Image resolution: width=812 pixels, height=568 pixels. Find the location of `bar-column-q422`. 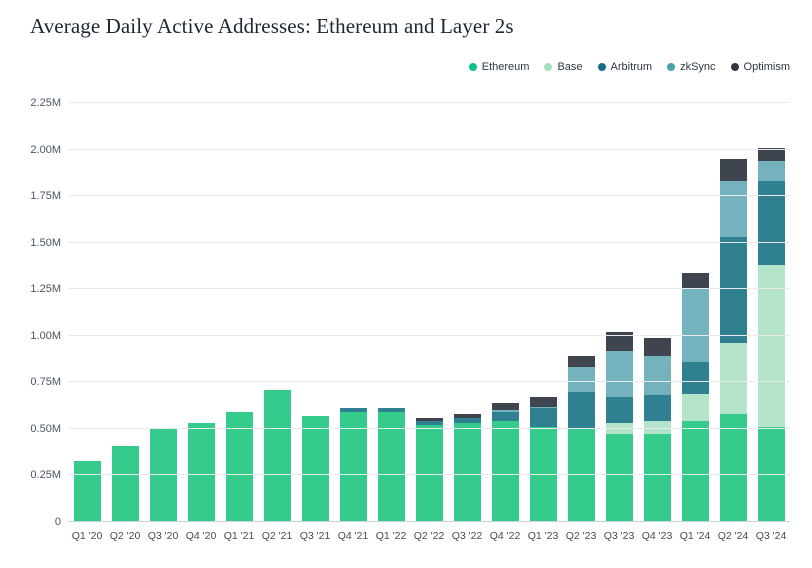

bar-column-q422 is located at coordinates (505, 312).